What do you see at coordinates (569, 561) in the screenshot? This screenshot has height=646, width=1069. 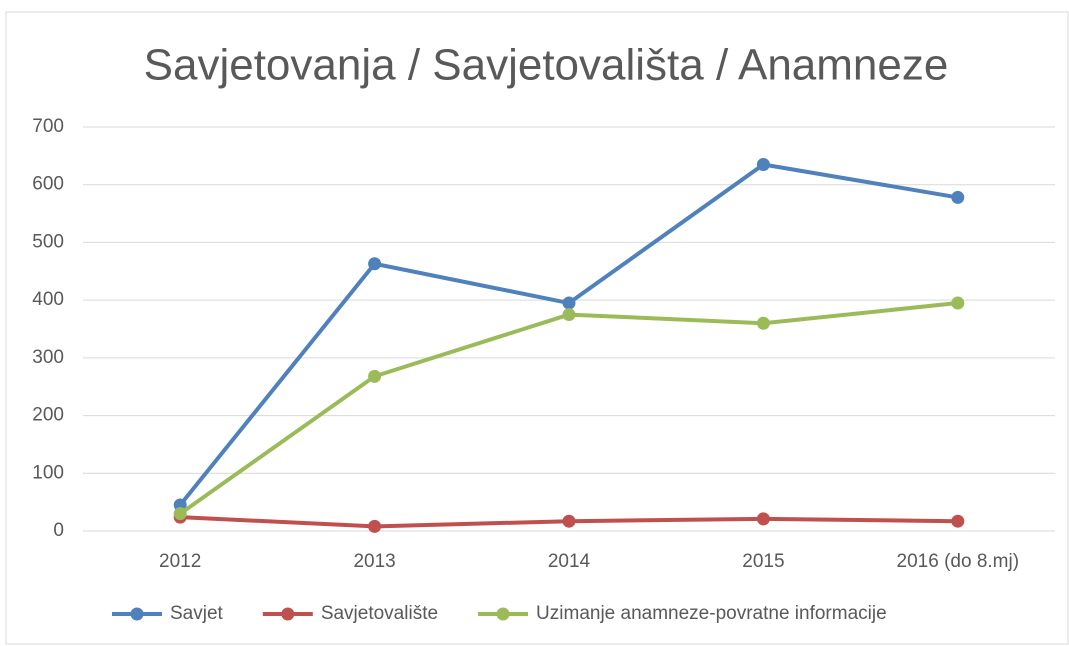 I see `x-tick-label: 2014` at bounding box center [569, 561].